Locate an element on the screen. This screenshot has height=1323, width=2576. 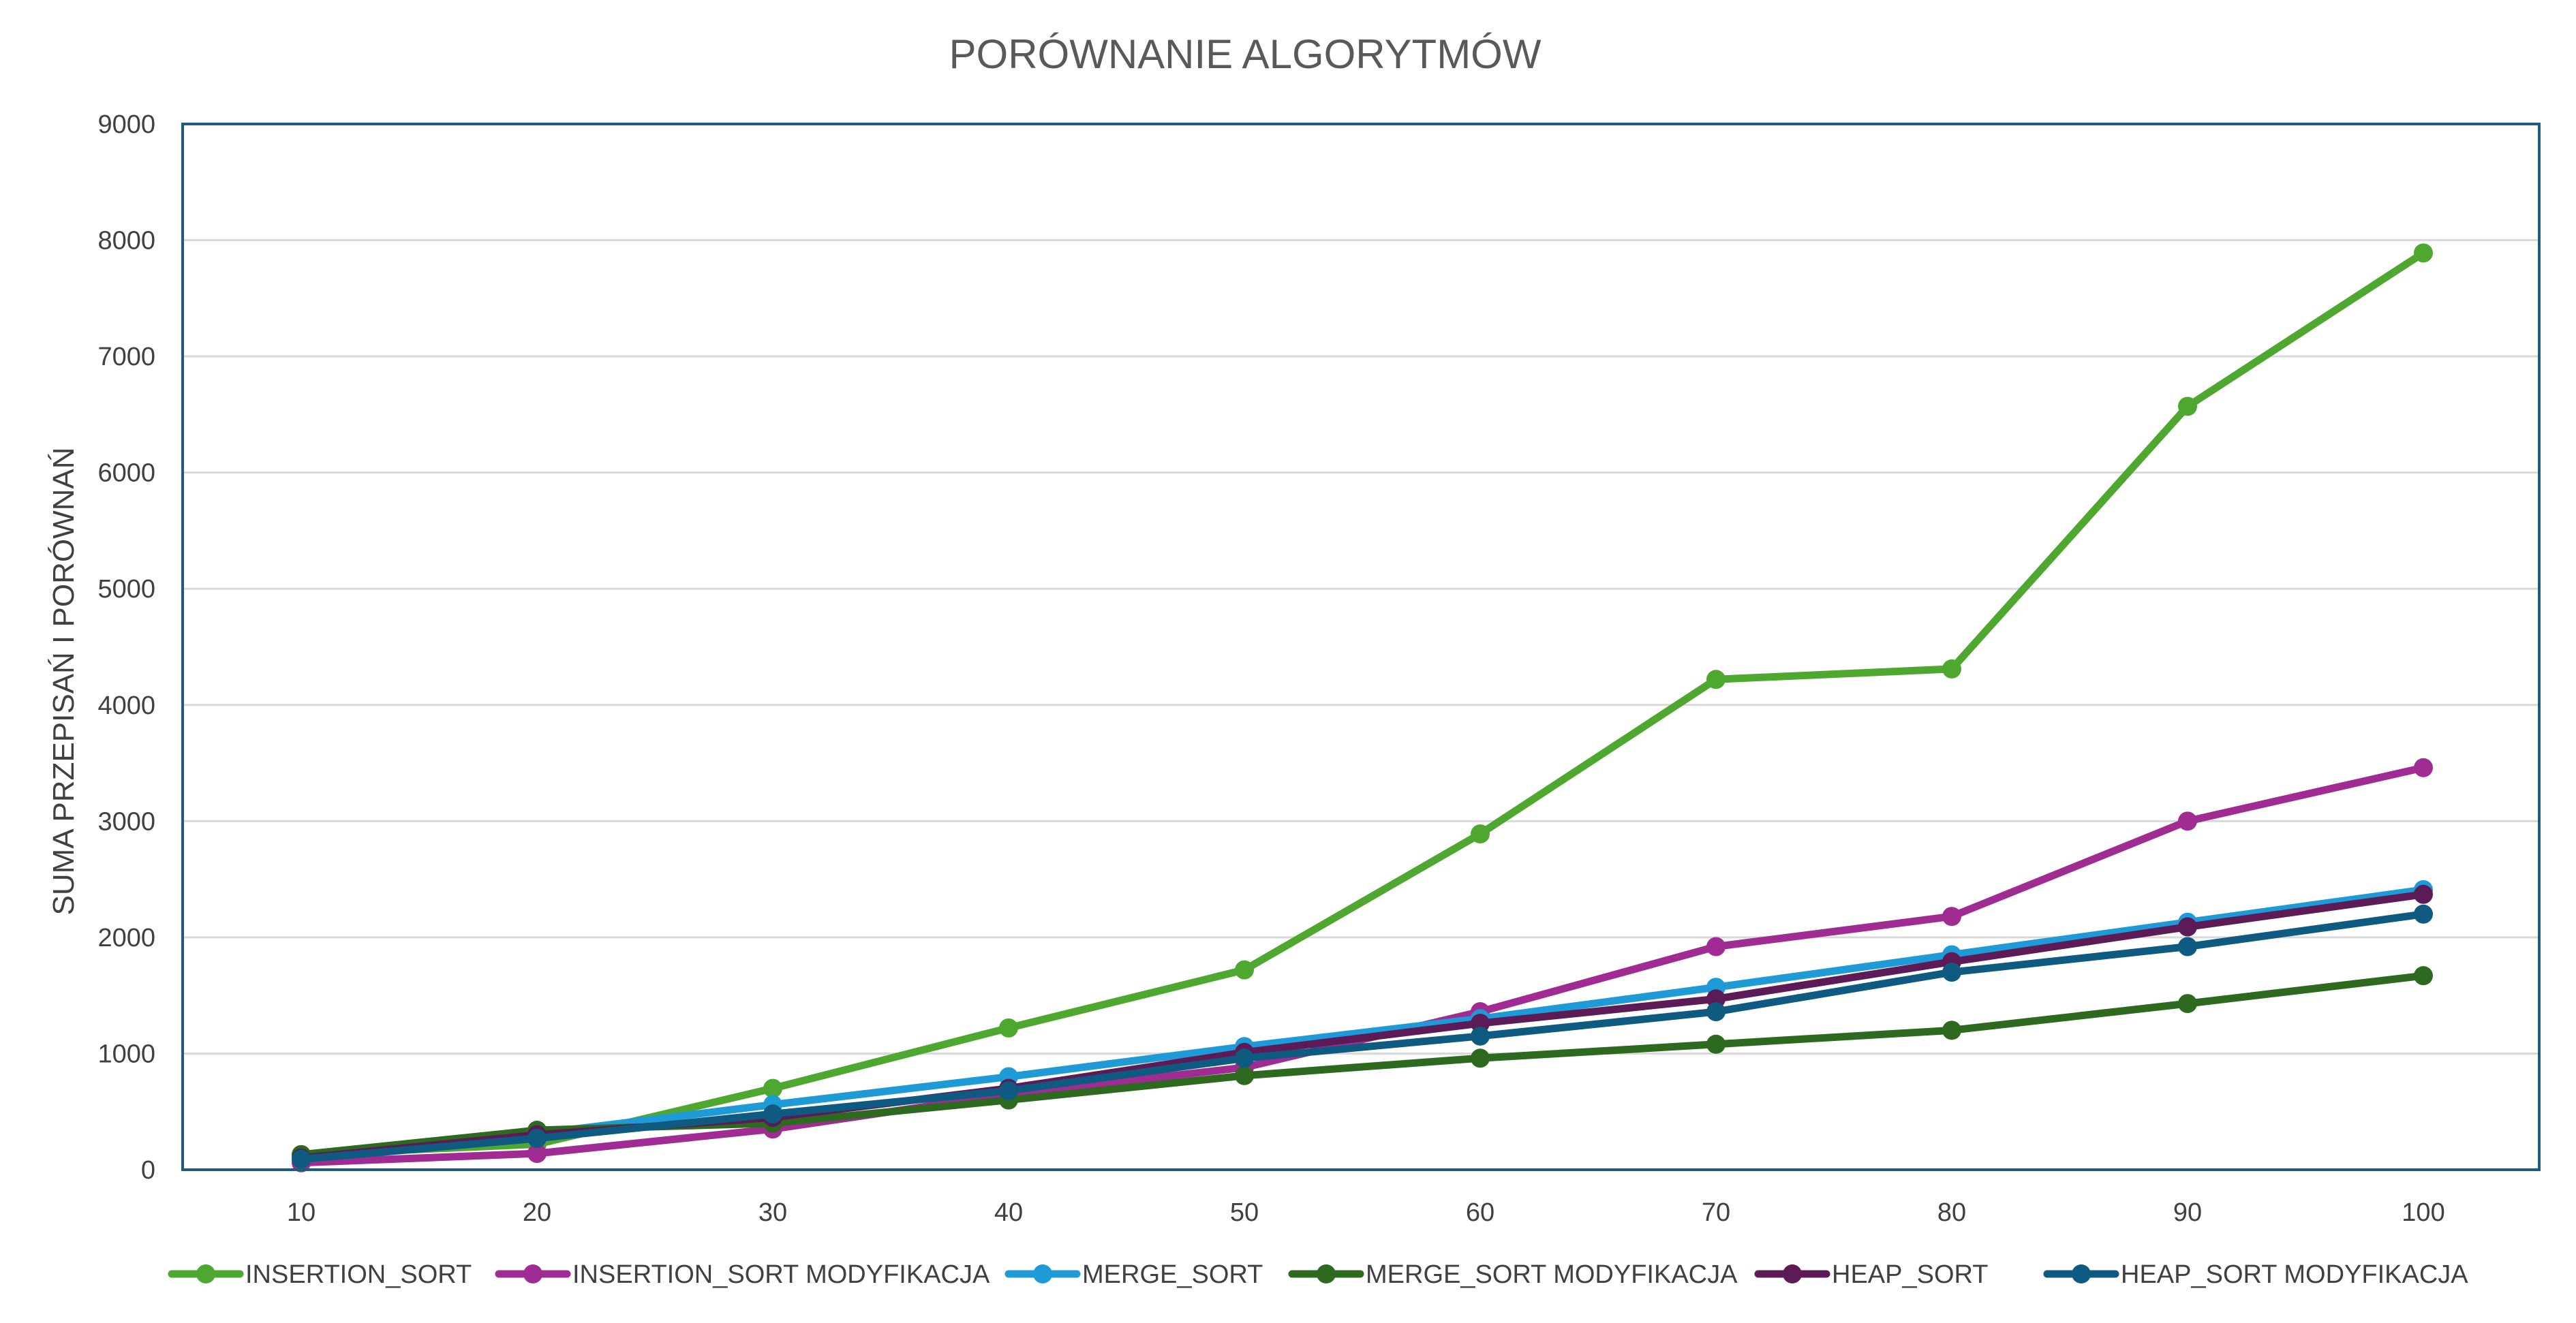
x-tick-label: 90 is located at coordinates (2187, 1212).